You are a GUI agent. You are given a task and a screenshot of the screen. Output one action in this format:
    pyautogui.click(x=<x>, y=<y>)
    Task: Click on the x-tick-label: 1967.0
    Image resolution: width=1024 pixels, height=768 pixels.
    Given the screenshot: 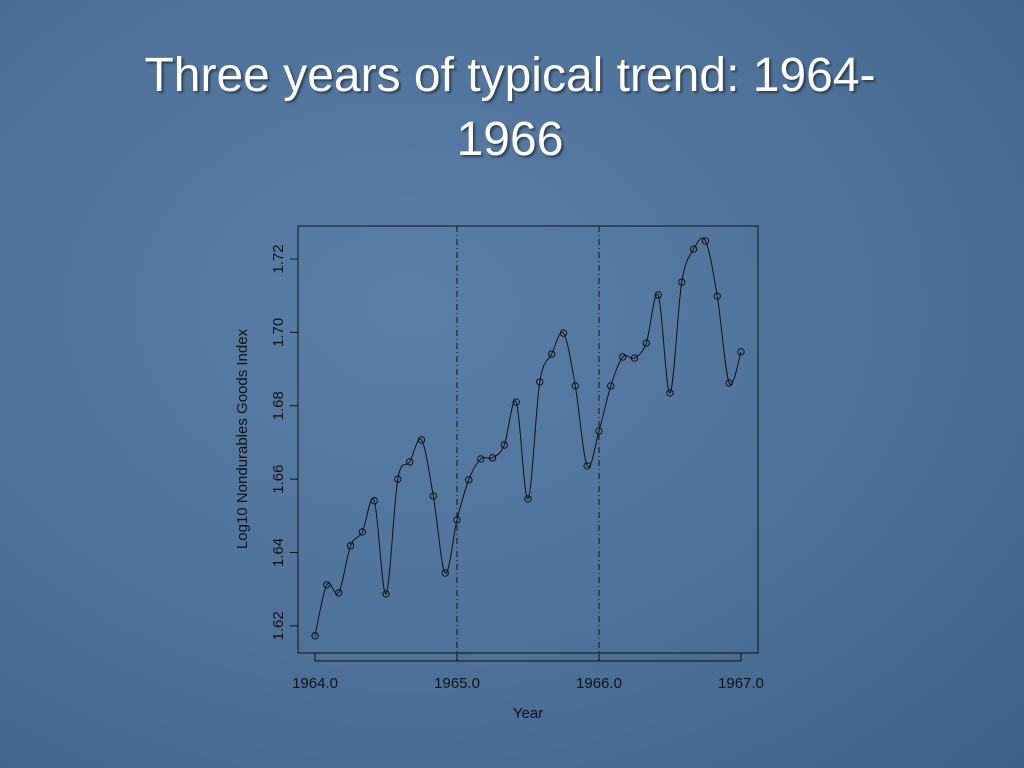 What is the action you would take?
    pyautogui.click(x=741, y=683)
    